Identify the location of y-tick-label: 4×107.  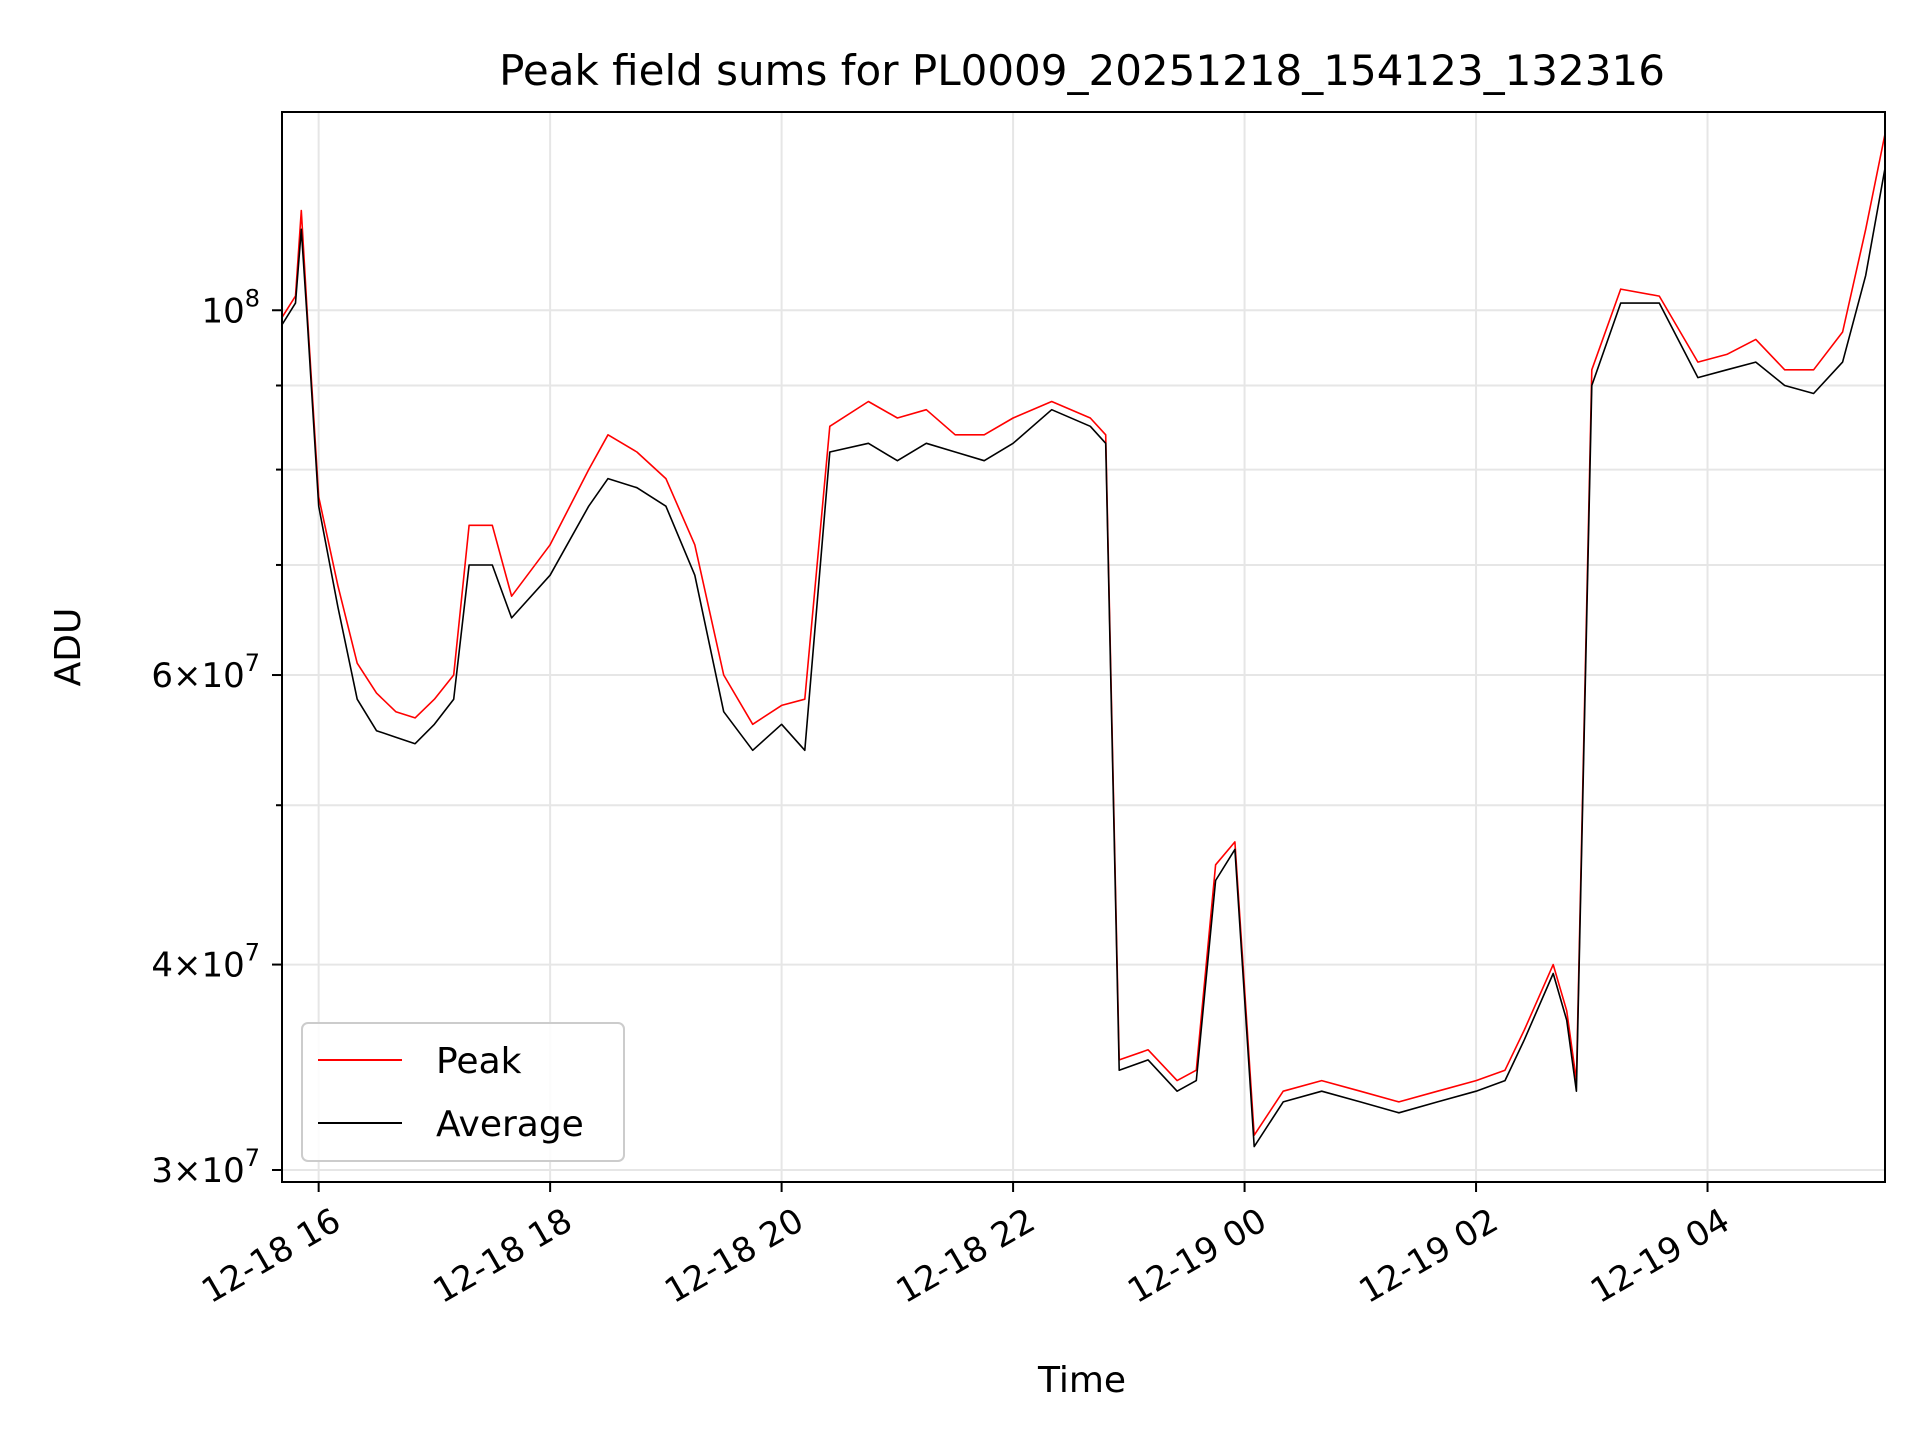
(205, 962).